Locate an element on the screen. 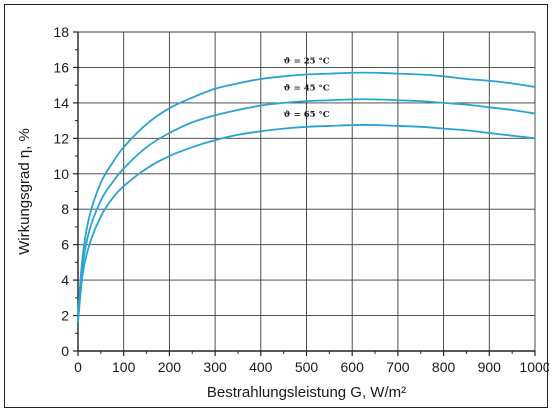 The width and height of the screenshot is (553, 412). y-tick-label: 18 is located at coordinates (61, 32).